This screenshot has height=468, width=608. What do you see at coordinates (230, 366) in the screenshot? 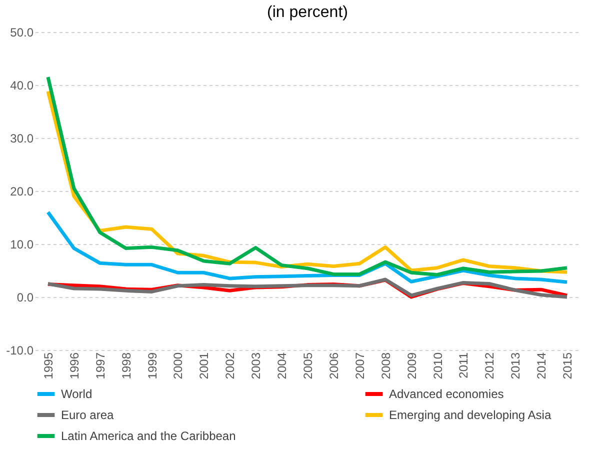
I see `x-tick-label: 2002` at bounding box center [230, 366].